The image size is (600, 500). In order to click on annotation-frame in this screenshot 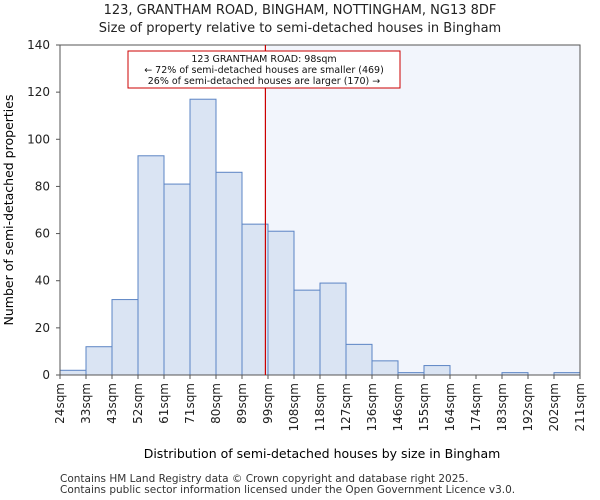, I will do `click(264, 69)`.